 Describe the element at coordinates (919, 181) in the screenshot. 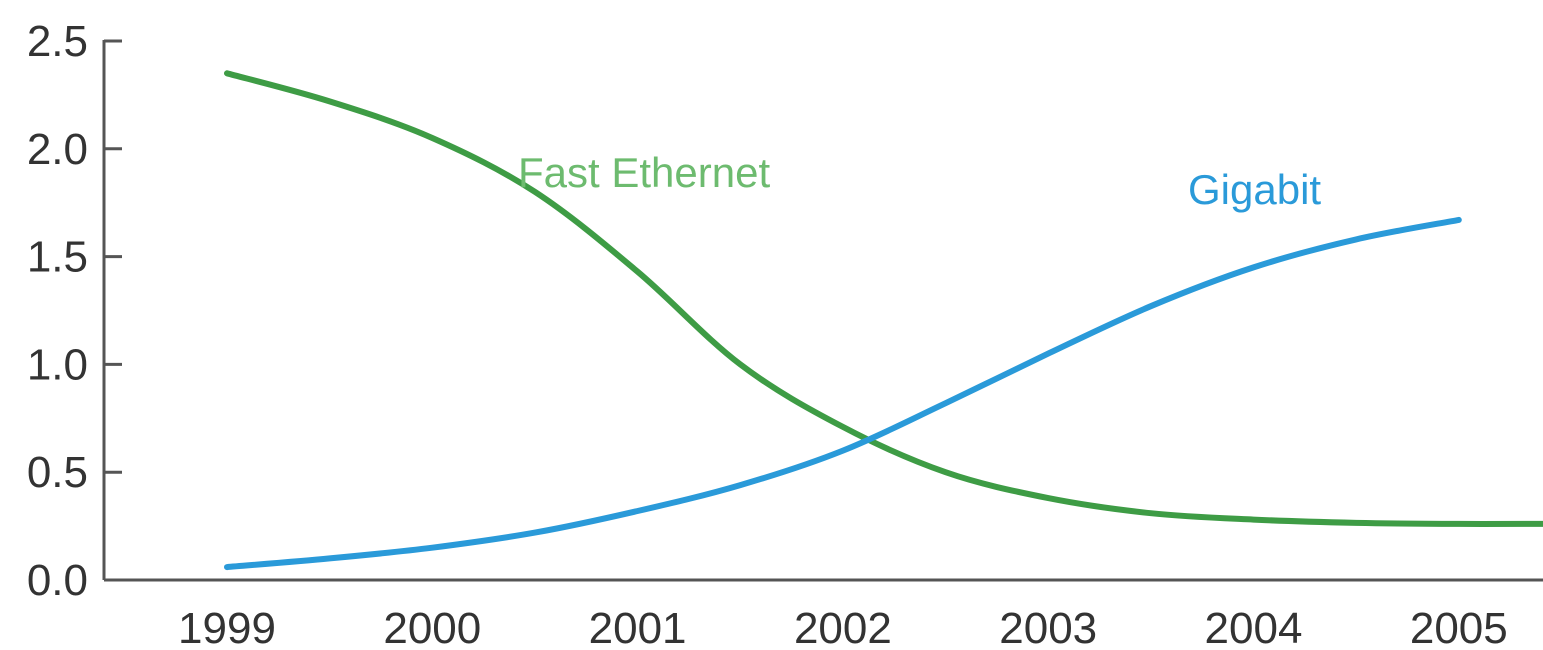

I see `series-labels: Fast Ethernet Gigabit` at that location.